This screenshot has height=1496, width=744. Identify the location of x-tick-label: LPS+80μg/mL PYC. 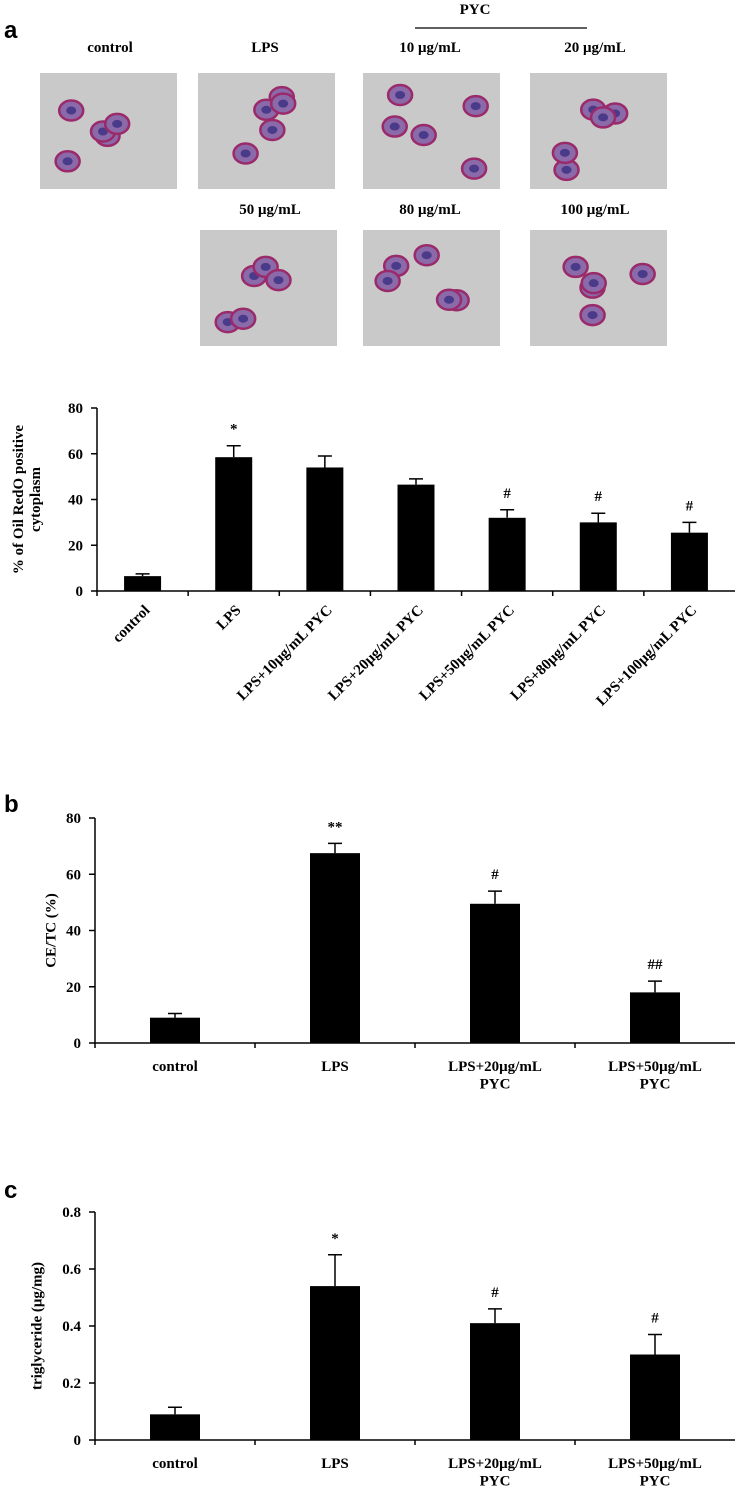
(558, 653).